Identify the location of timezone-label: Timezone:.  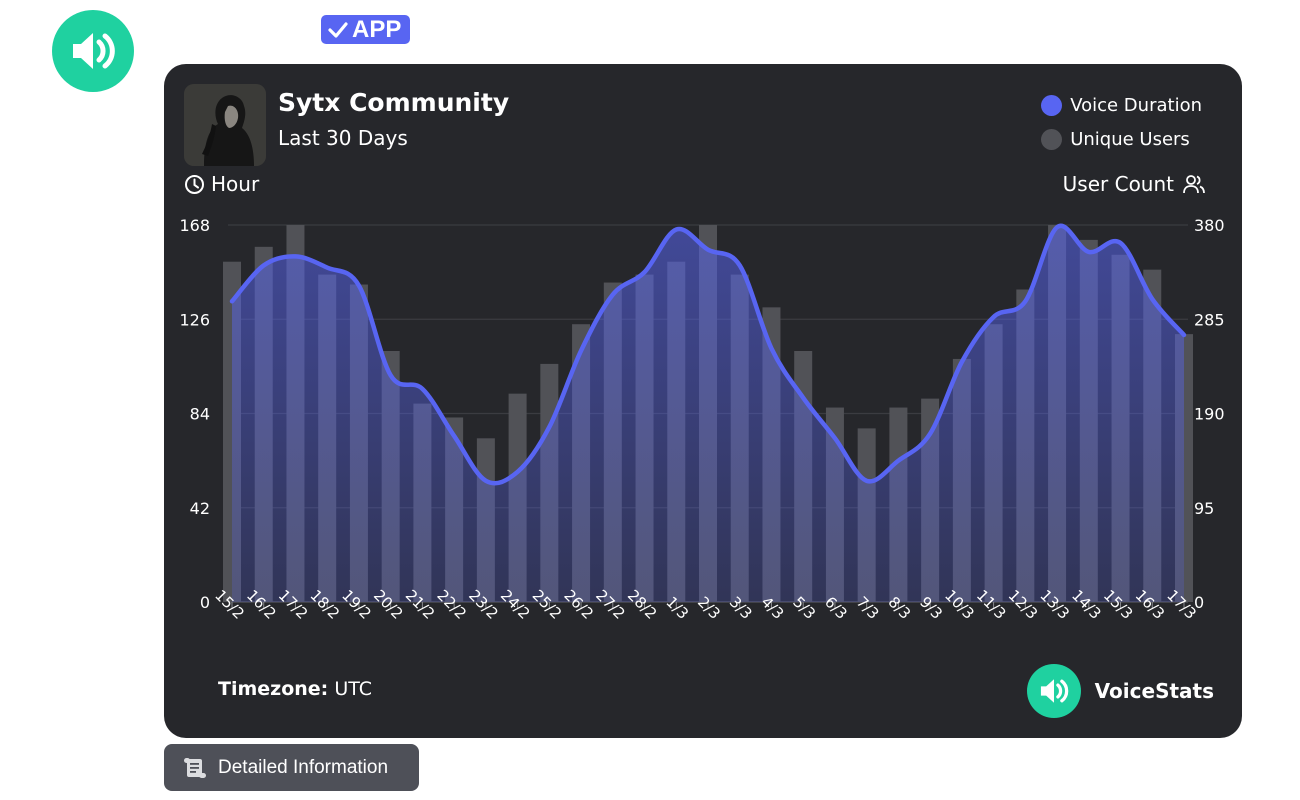
(273, 689).